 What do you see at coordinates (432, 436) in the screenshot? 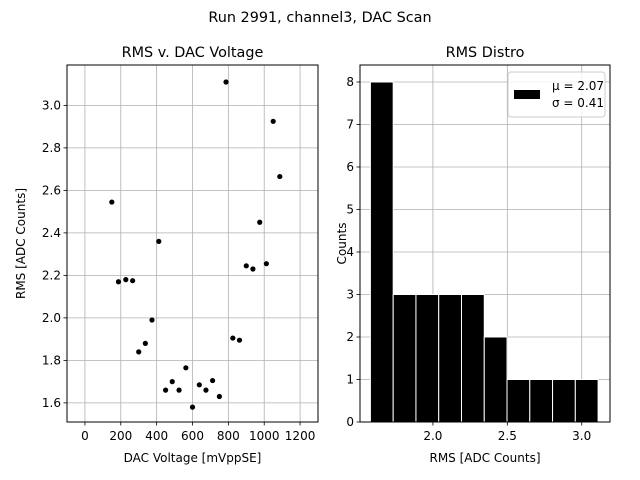
I see `histogram-x-tick-label: 2.0` at bounding box center [432, 436].